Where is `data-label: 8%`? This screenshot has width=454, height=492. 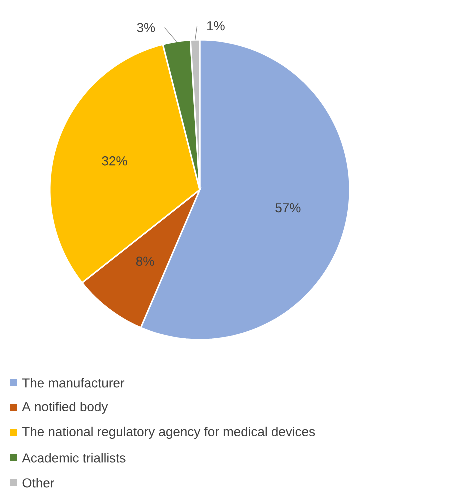
data-label: 8% is located at coordinates (145, 261).